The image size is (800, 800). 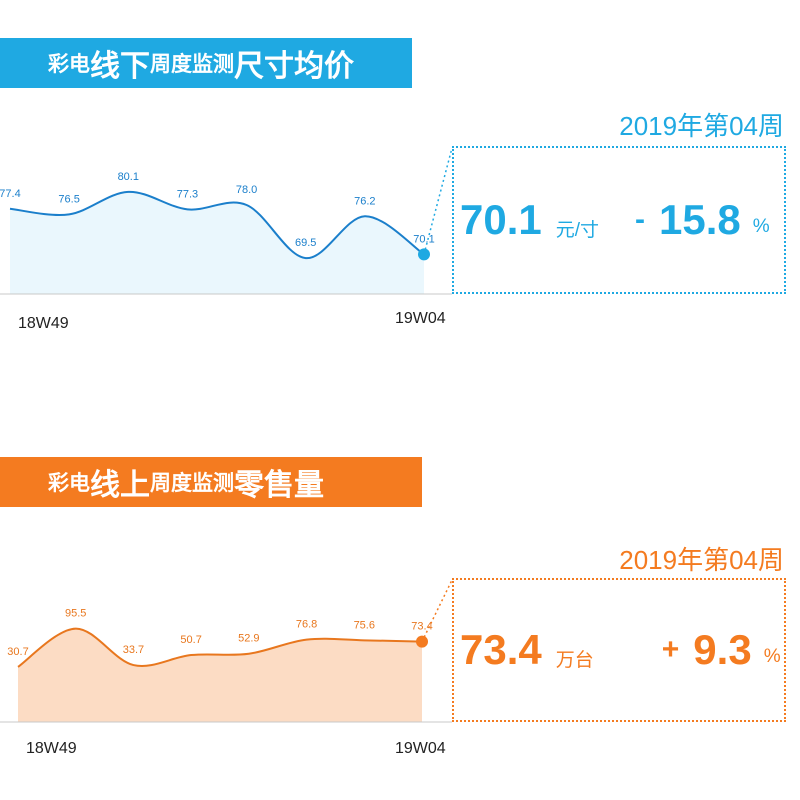 I want to click on panel1-title-banner: 彩电 线下 周度监测 尺寸均价, so click(x=206, y=63).